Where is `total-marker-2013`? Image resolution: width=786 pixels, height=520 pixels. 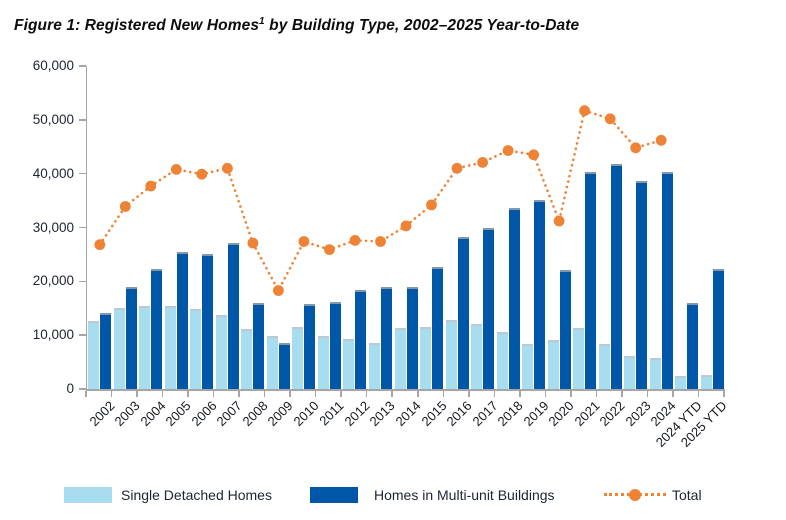
total-marker-2013 is located at coordinates (380, 241).